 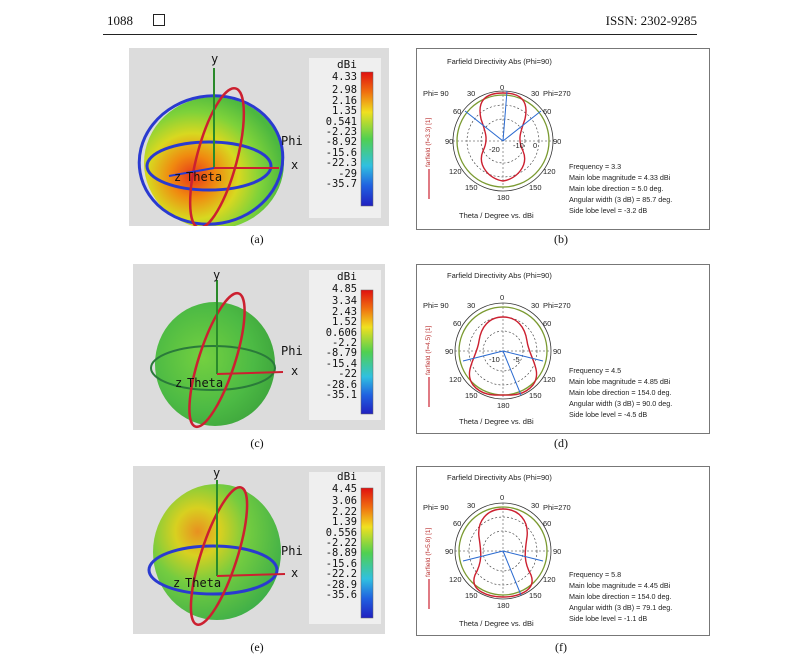 I want to click on colorbar-tick: 0.541, so click(x=341, y=121).